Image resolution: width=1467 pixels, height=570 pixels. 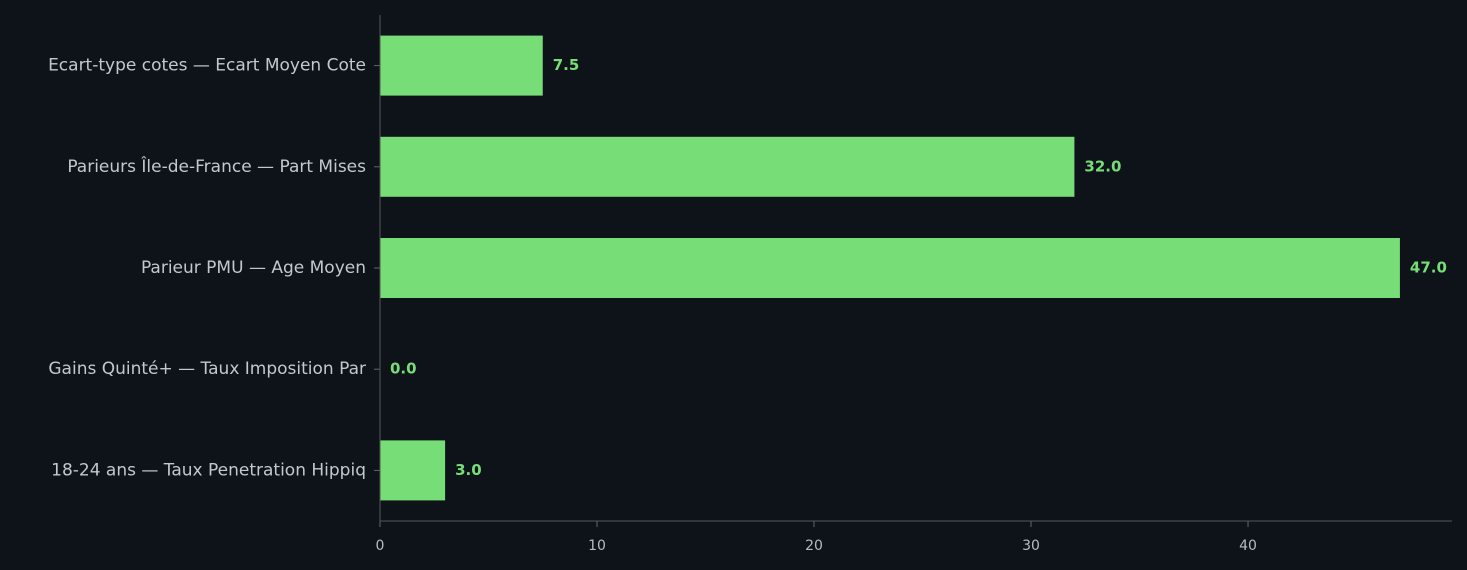 I want to click on value-label: 47.0, so click(x=1428, y=268).